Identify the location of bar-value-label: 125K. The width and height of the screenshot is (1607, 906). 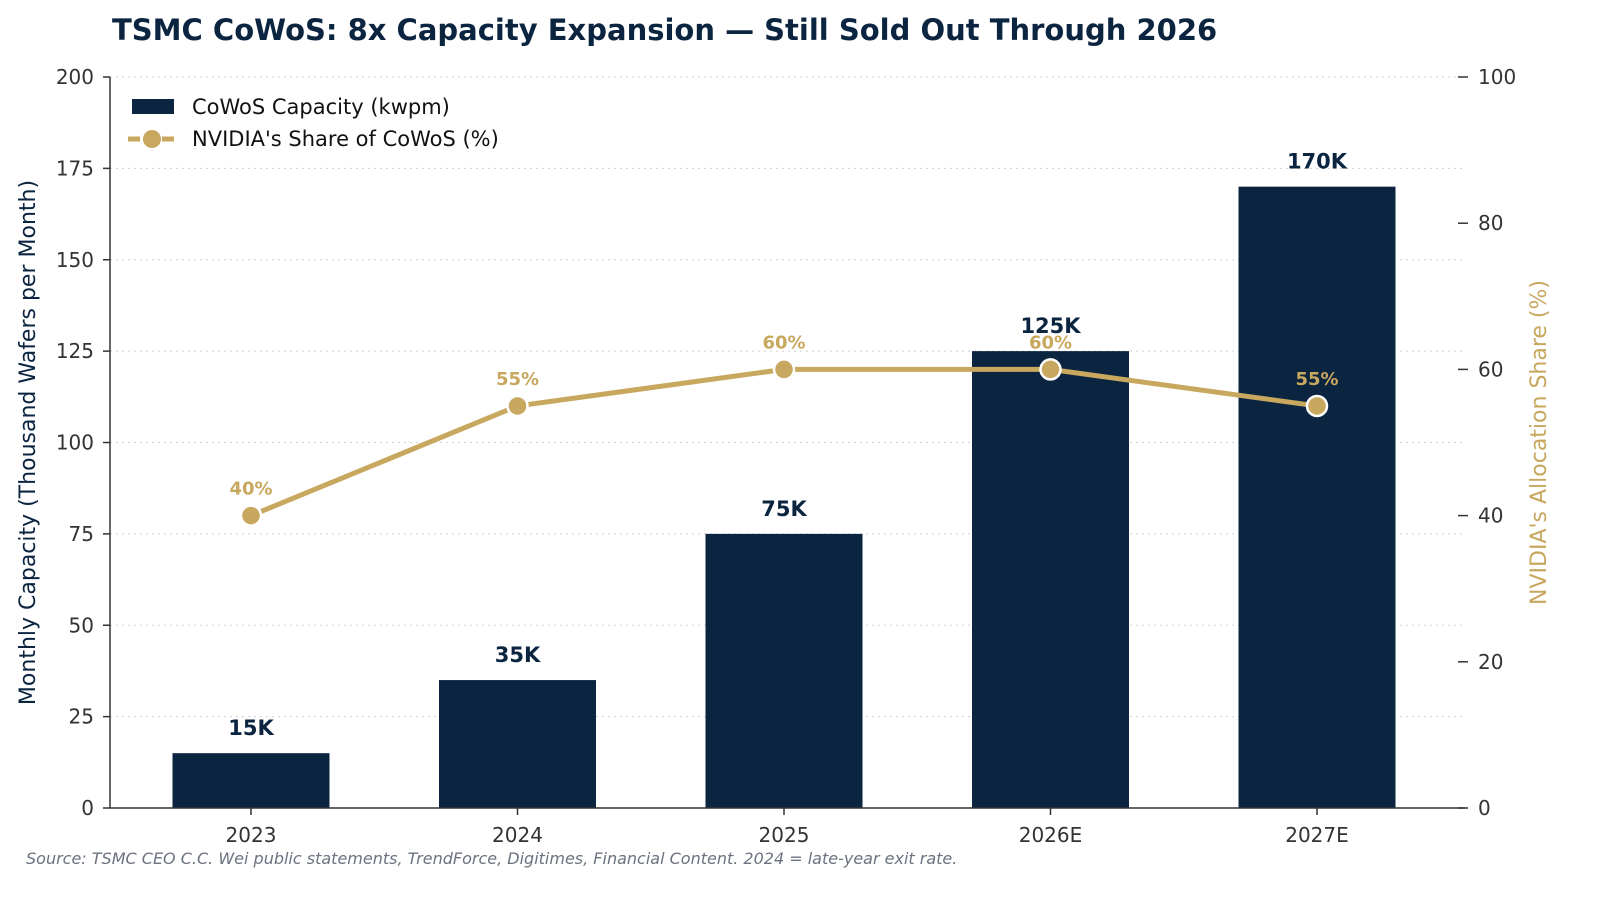
(1050, 326).